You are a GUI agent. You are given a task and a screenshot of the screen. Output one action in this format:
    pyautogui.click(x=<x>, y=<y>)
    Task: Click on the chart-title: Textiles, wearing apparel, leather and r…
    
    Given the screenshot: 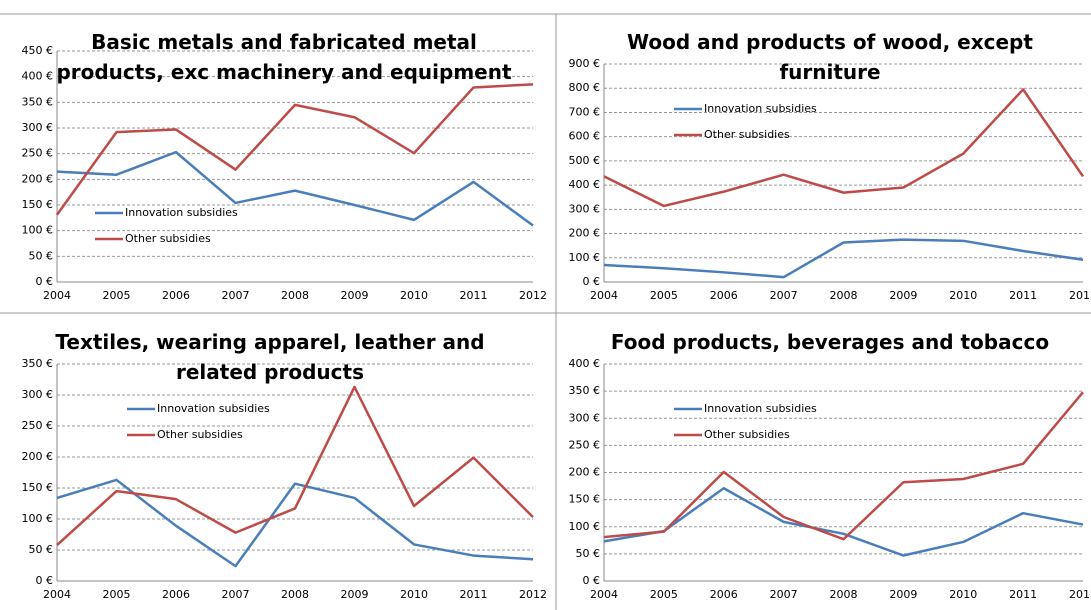 What is the action you would take?
    pyautogui.click(x=270, y=357)
    